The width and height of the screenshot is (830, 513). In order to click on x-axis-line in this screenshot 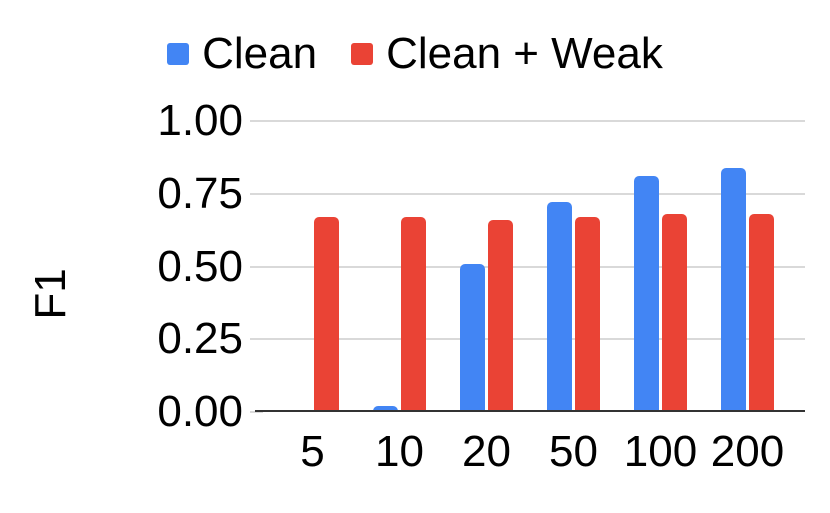, I will do `click(530, 411)`.